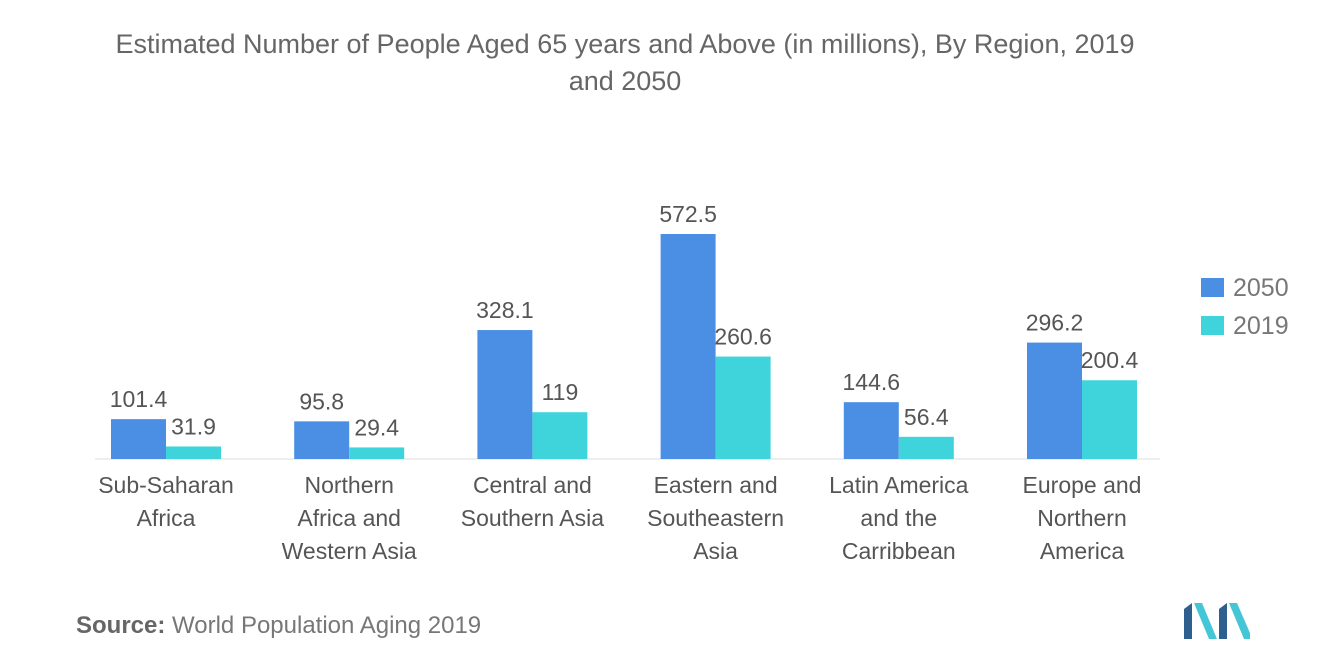 This screenshot has width=1320, height=665. What do you see at coordinates (899, 551) in the screenshot?
I see `category-label-line: Carribbean` at bounding box center [899, 551].